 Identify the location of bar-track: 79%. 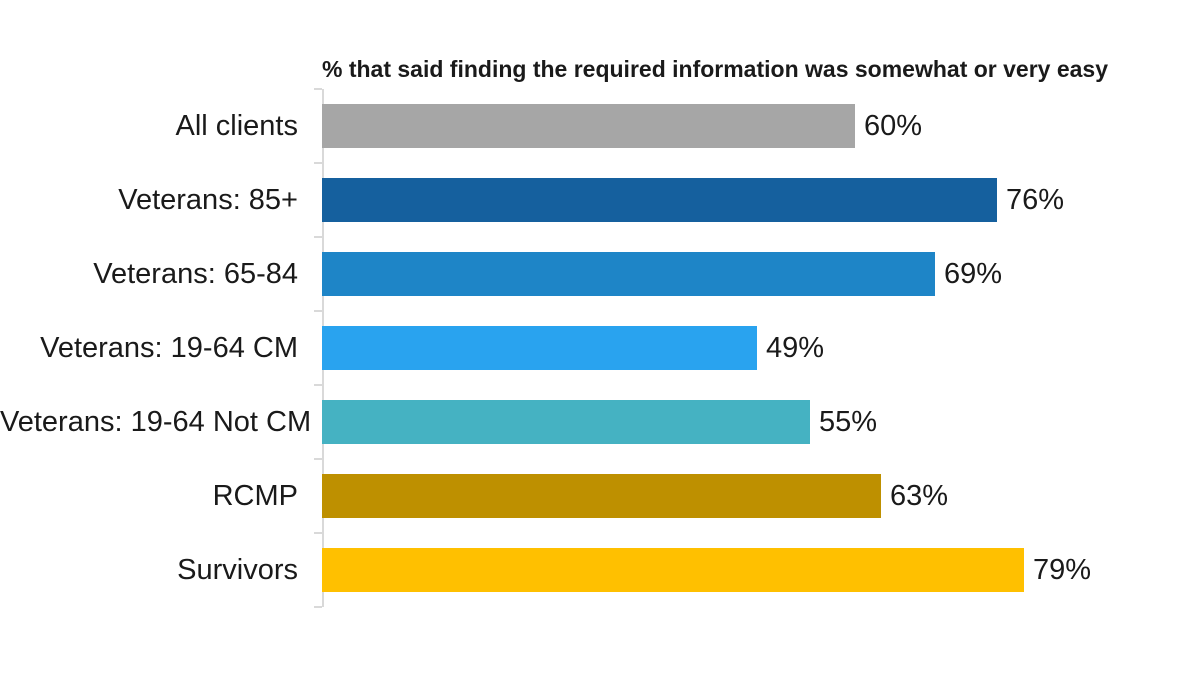
(761, 570).